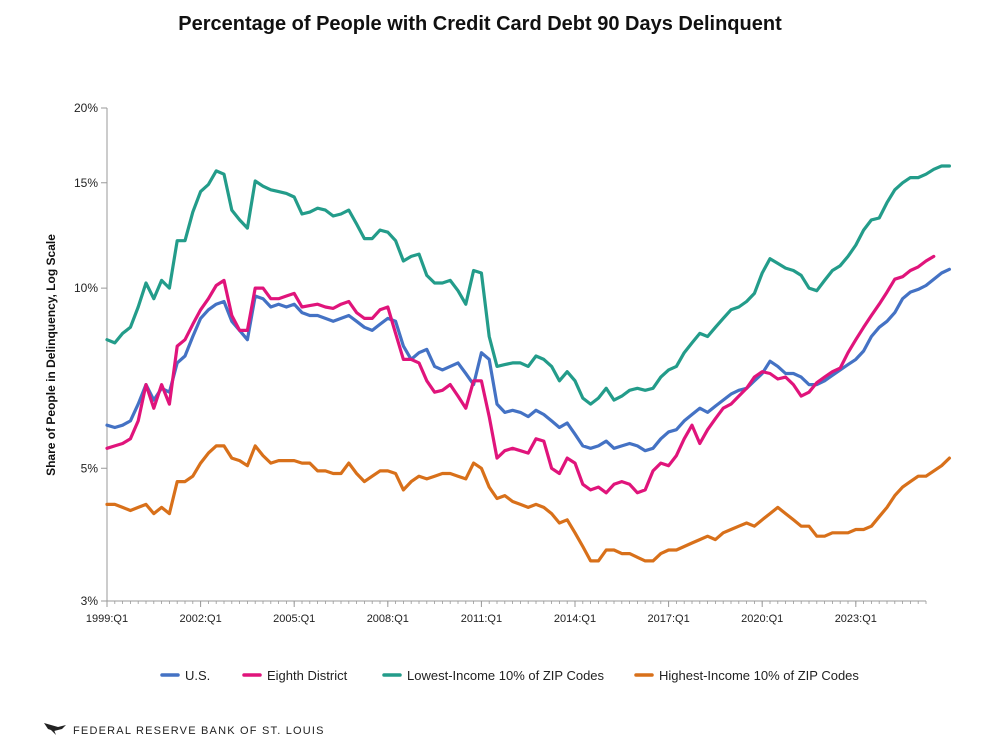 This screenshot has height=752, width=986. What do you see at coordinates (856, 619) in the screenshot?
I see `x-tick-label: 2023:Q1` at bounding box center [856, 619].